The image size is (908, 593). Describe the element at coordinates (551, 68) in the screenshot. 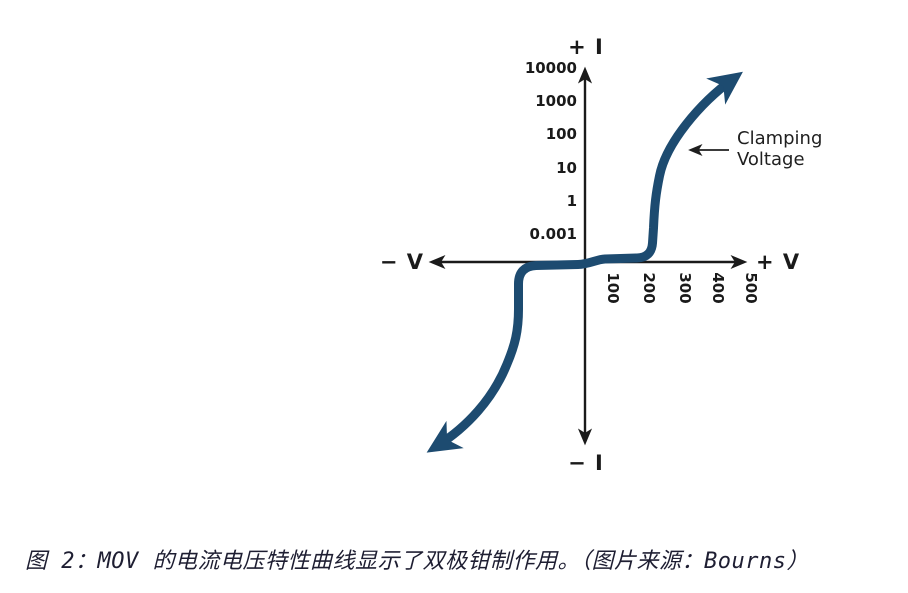

I see `y-tick-label-10000: 10000` at that location.